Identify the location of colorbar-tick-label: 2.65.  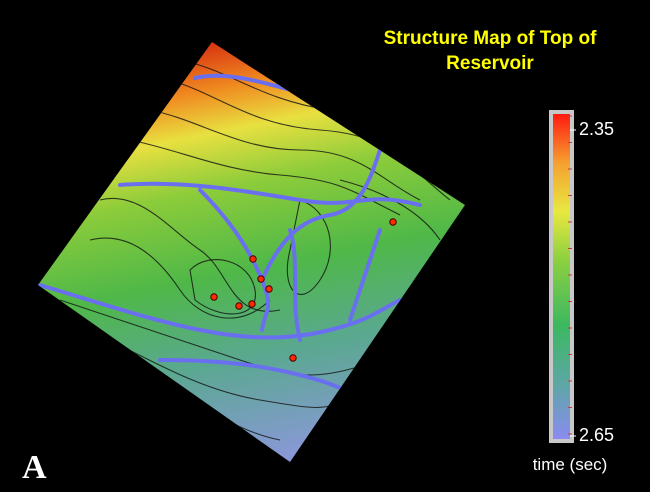
(596, 435).